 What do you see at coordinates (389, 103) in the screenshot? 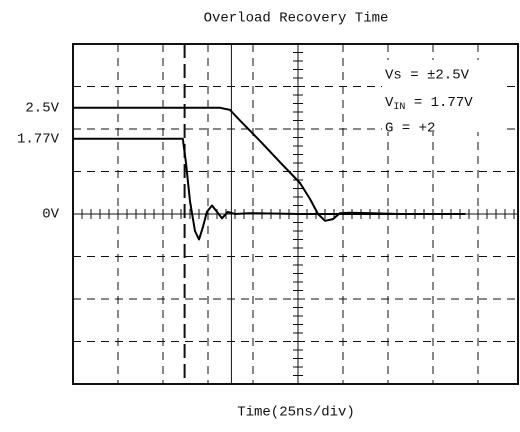
I see `annotation-part: V` at bounding box center [389, 103].